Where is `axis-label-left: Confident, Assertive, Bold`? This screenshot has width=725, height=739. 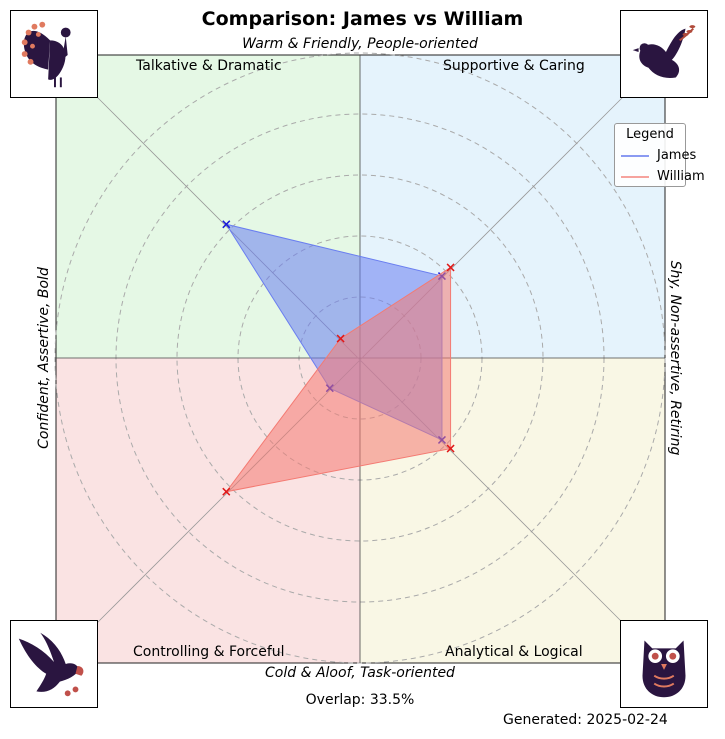
axis-label-left: Confident, Assertive, Bold is located at coordinates (44, 358).